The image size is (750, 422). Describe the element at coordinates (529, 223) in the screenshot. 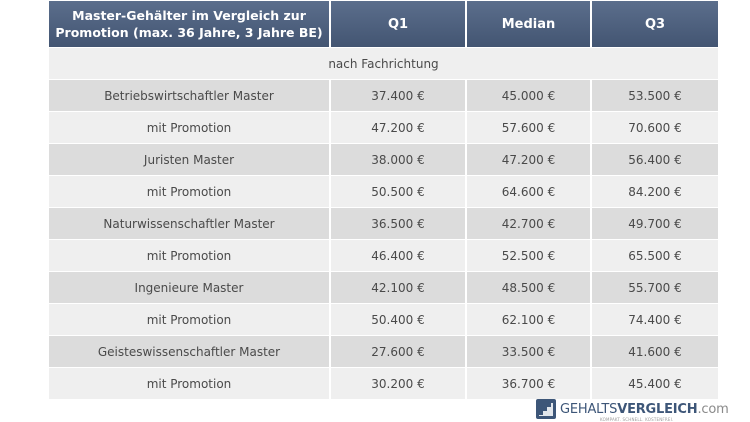

I see `median-value: 42.700 €` at that location.